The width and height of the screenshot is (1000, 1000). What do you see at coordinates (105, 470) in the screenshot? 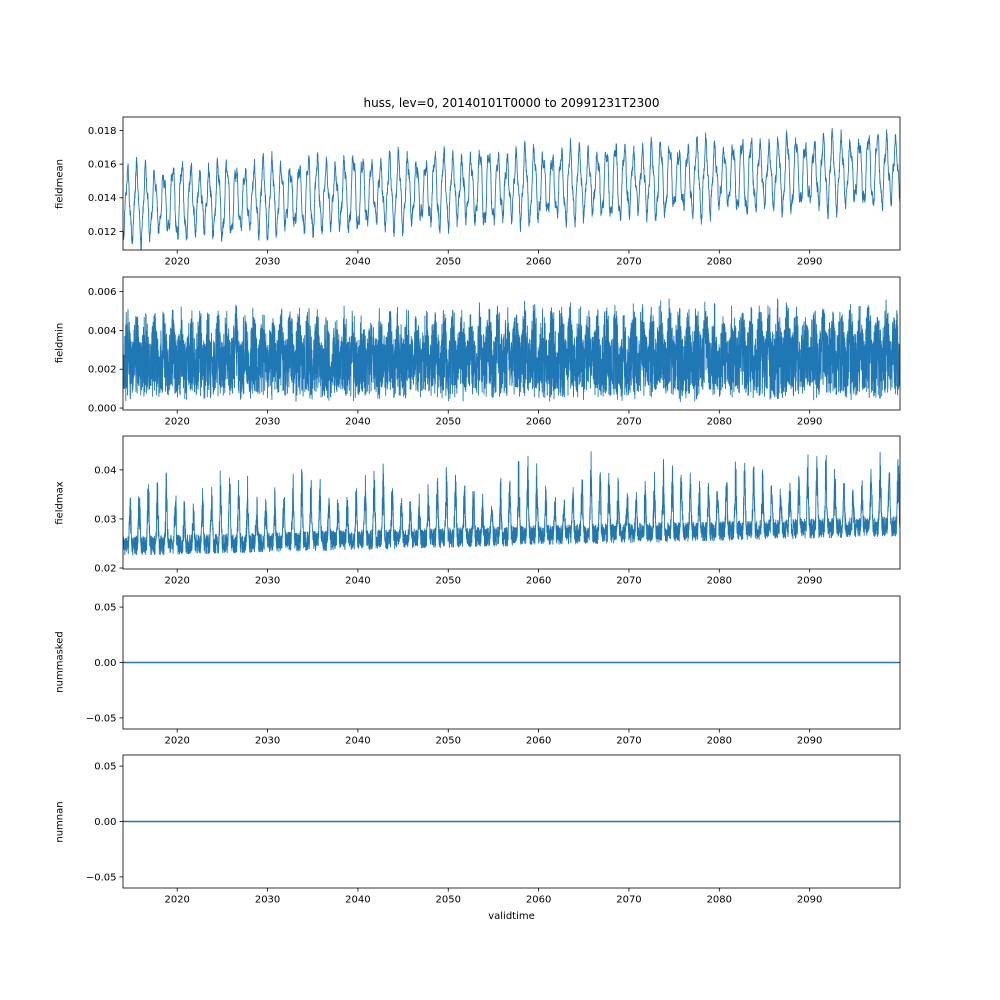
I see `svg-text: 0.04` at bounding box center [105, 470].